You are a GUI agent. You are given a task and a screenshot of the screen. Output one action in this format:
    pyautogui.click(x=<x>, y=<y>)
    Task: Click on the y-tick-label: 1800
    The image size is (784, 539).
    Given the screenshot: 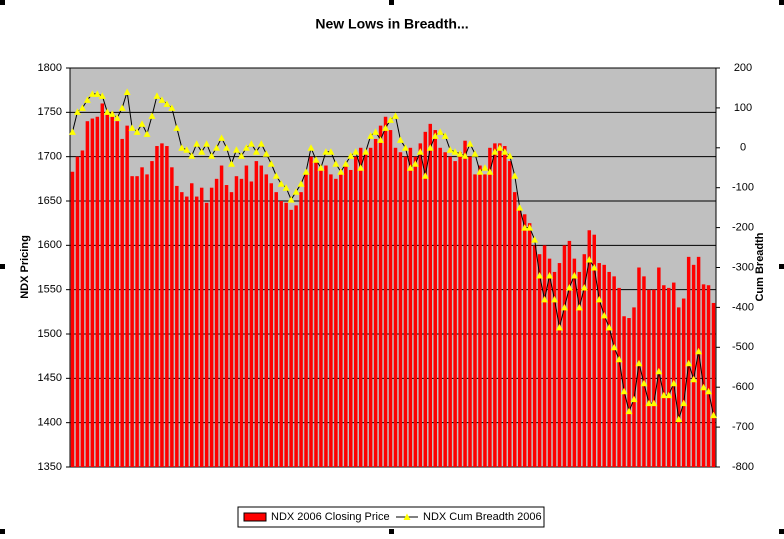 What is the action you would take?
    pyautogui.click(x=50, y=68)
    